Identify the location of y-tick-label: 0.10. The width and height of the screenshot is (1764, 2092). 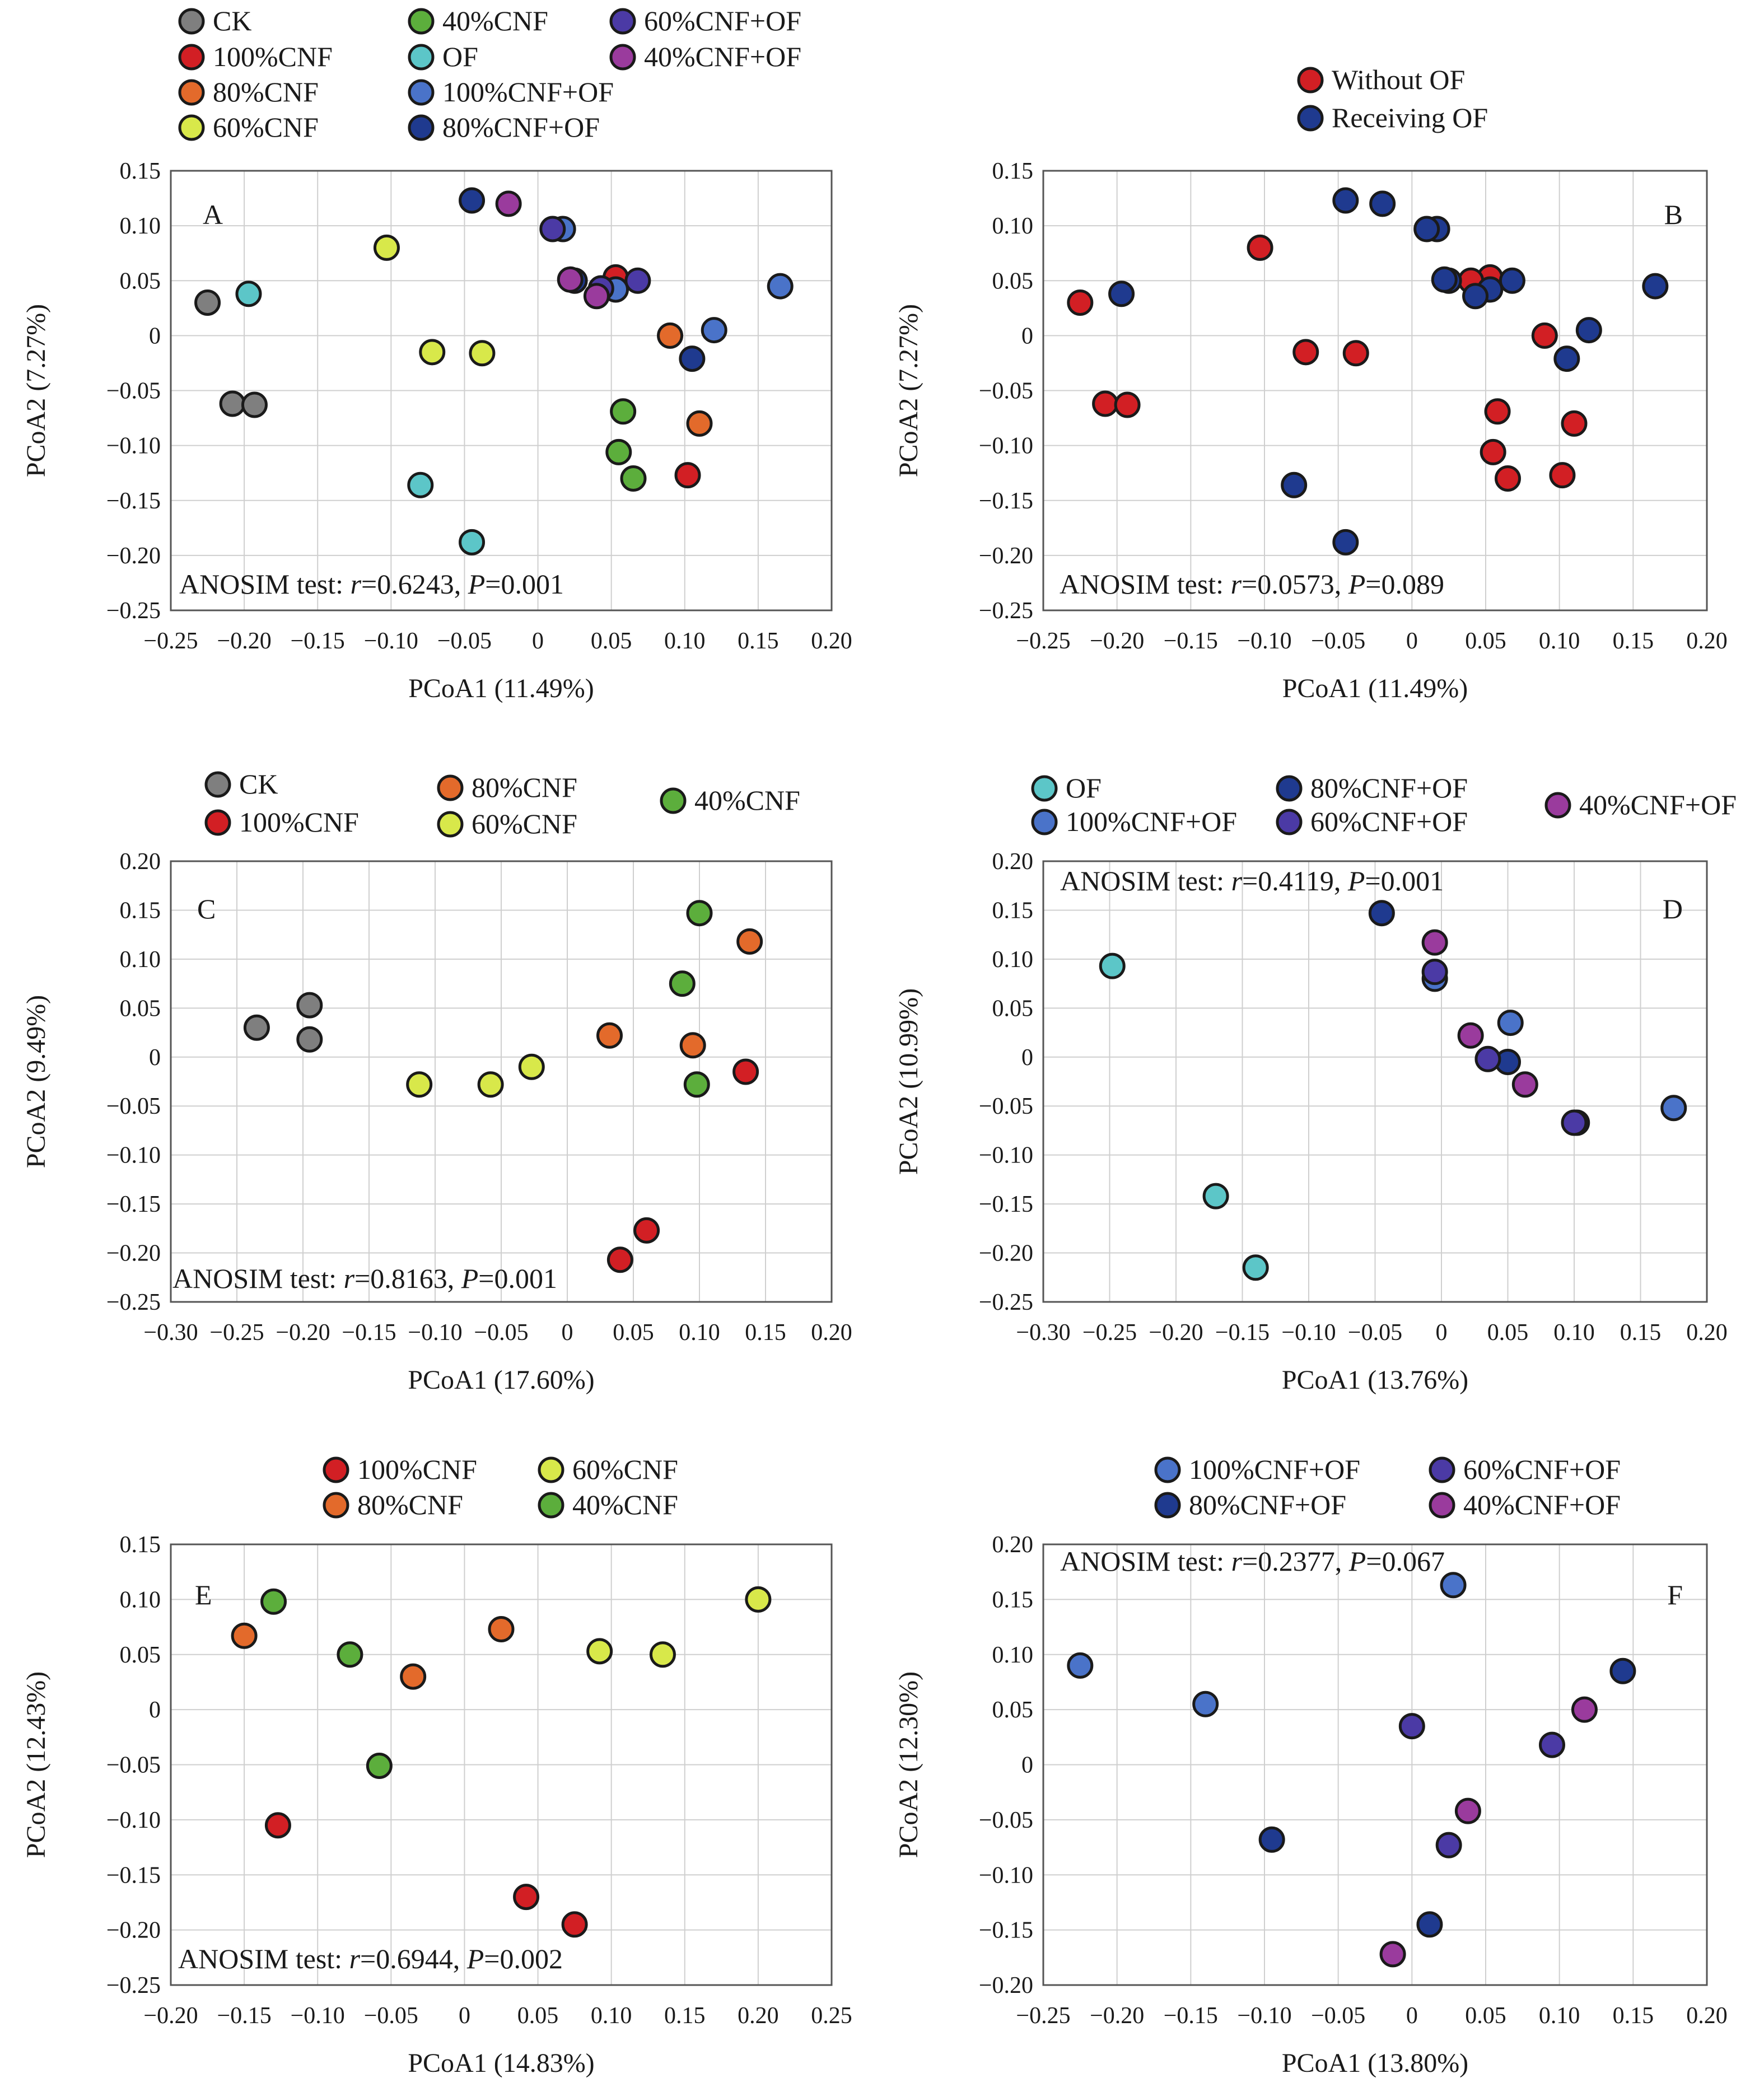
(1013, 960).